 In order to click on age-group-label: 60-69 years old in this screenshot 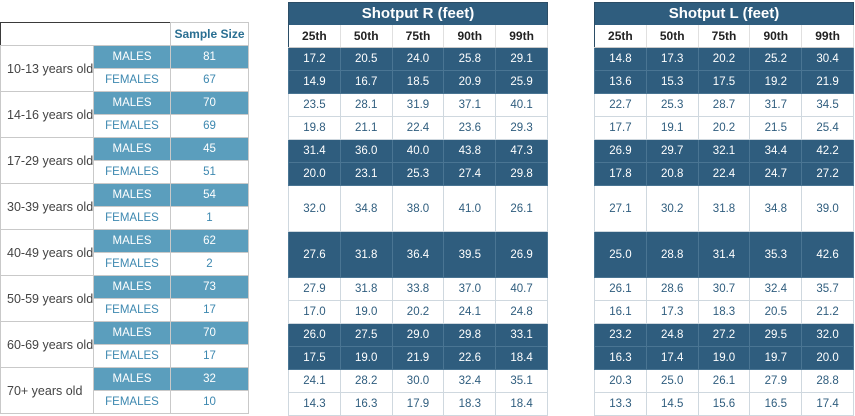, I will do `click(47, 344)`.